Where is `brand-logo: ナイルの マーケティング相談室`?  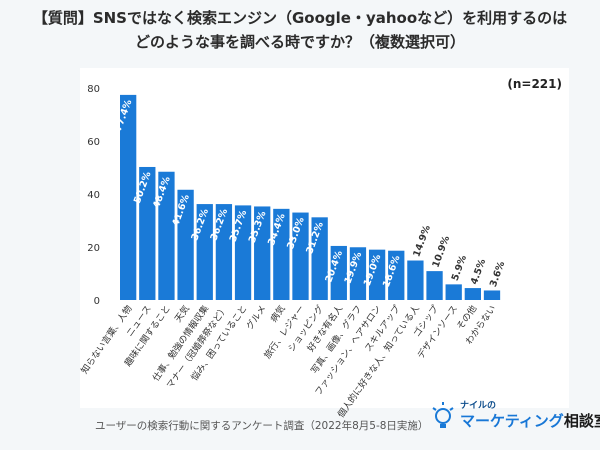 brand-logo: ナイルの マーケティング相談室 is located at coordinates (515, 419).